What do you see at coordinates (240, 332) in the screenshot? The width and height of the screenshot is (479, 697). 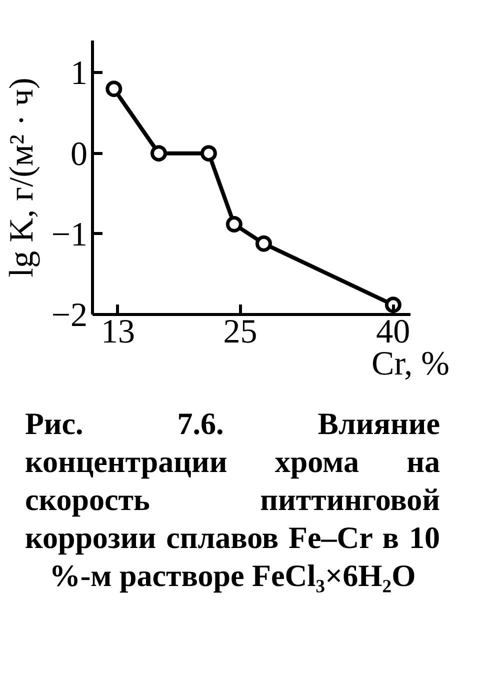 I see `x-tick-label: 25` at bounding box center [240, 332].